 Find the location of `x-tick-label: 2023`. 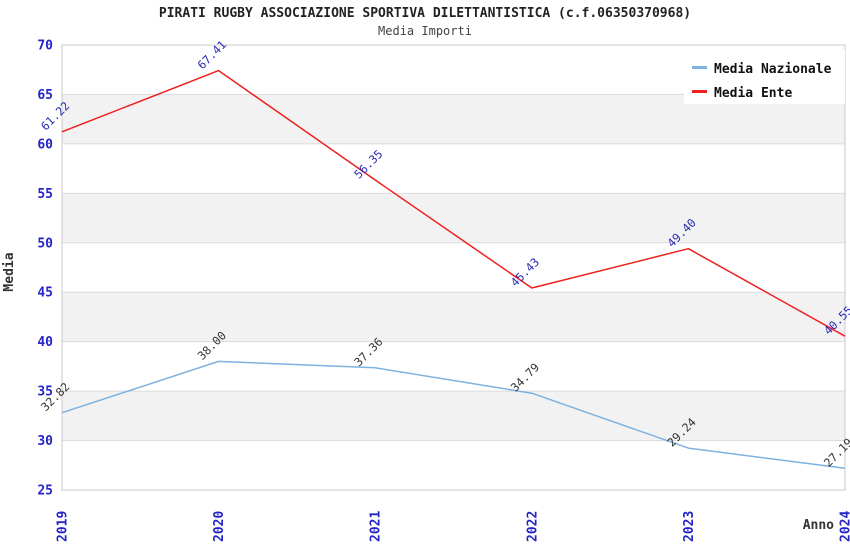

x-tick-label: 2023 is located at coordinates (689, 526).